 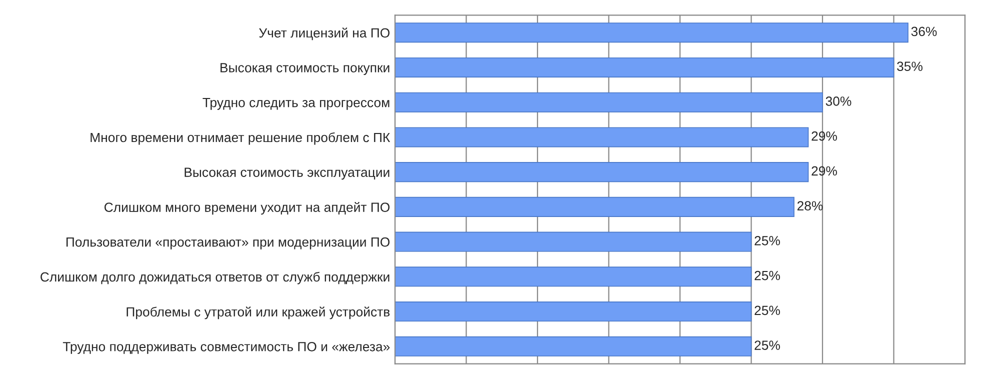 What do you see at coordinates (296, 104) in the screenshot?
I see `y-tick-label: Трудно следить за прогрессом` at bounding box center [296, 104].